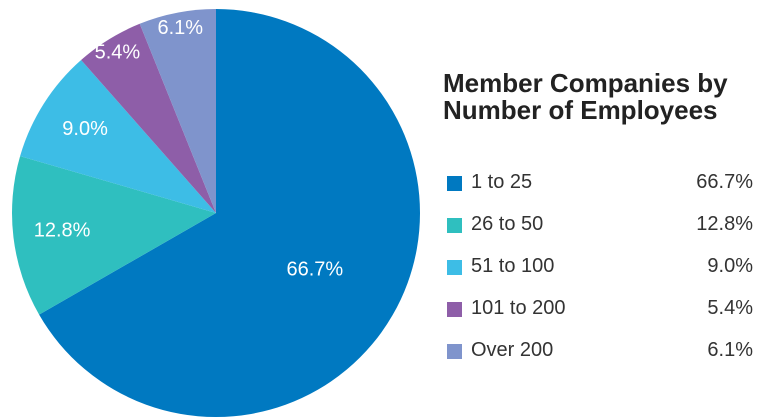 The height and width of the screenshot is (419, 769). I want to click on legend-item: 101 to 200 5.4%, so click(600, 316).